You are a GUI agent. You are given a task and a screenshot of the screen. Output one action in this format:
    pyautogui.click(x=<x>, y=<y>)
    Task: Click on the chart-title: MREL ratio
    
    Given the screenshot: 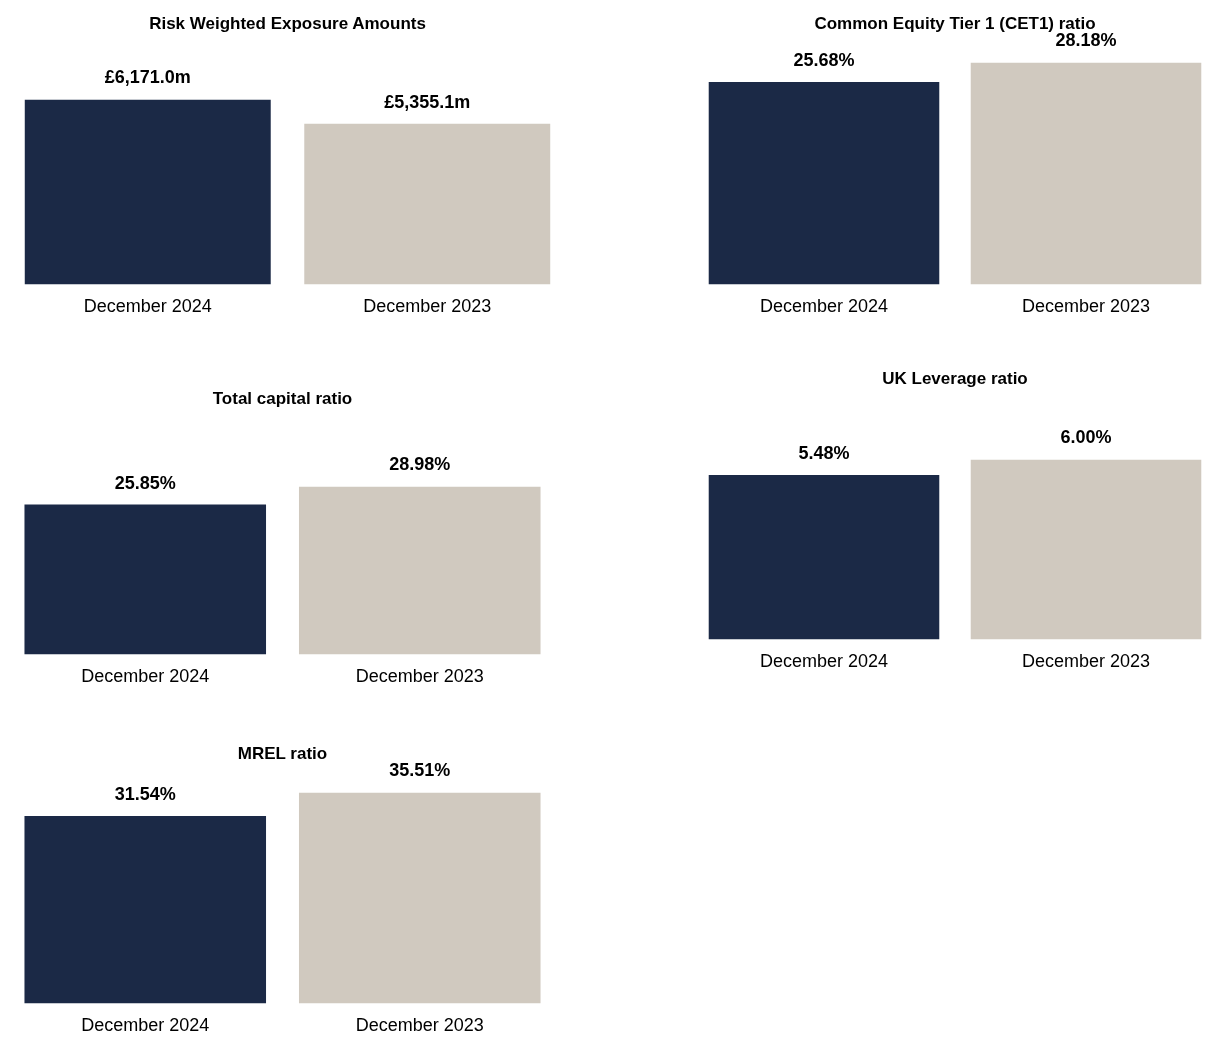 What is the action you would take?
    pyautogui.click(x=282, y=753)
    